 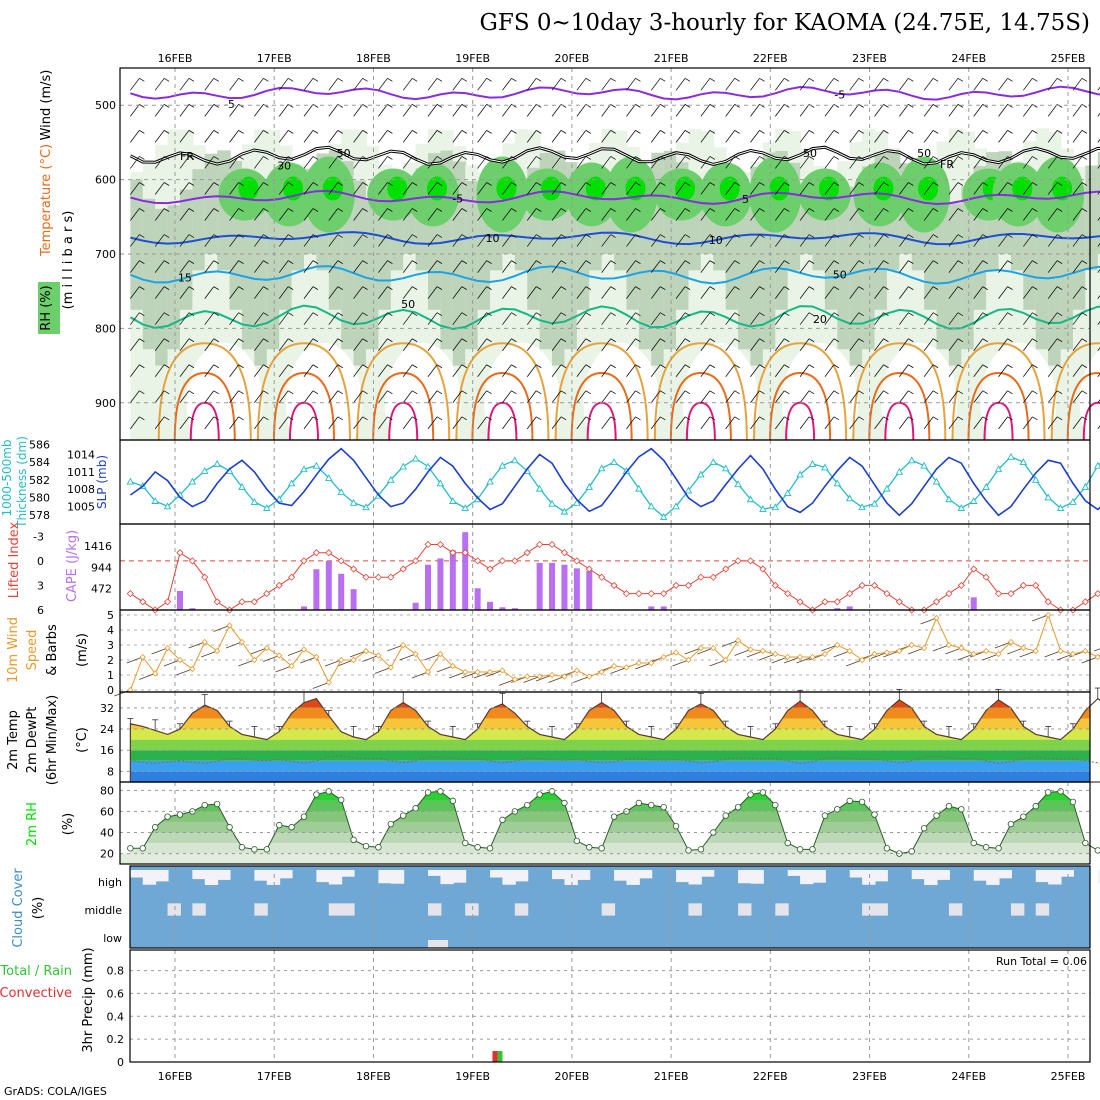 What do you see at coordinates (605, 651) in the screenshot?
I see `wind-panel-frame` at bounding box center [605, 651].